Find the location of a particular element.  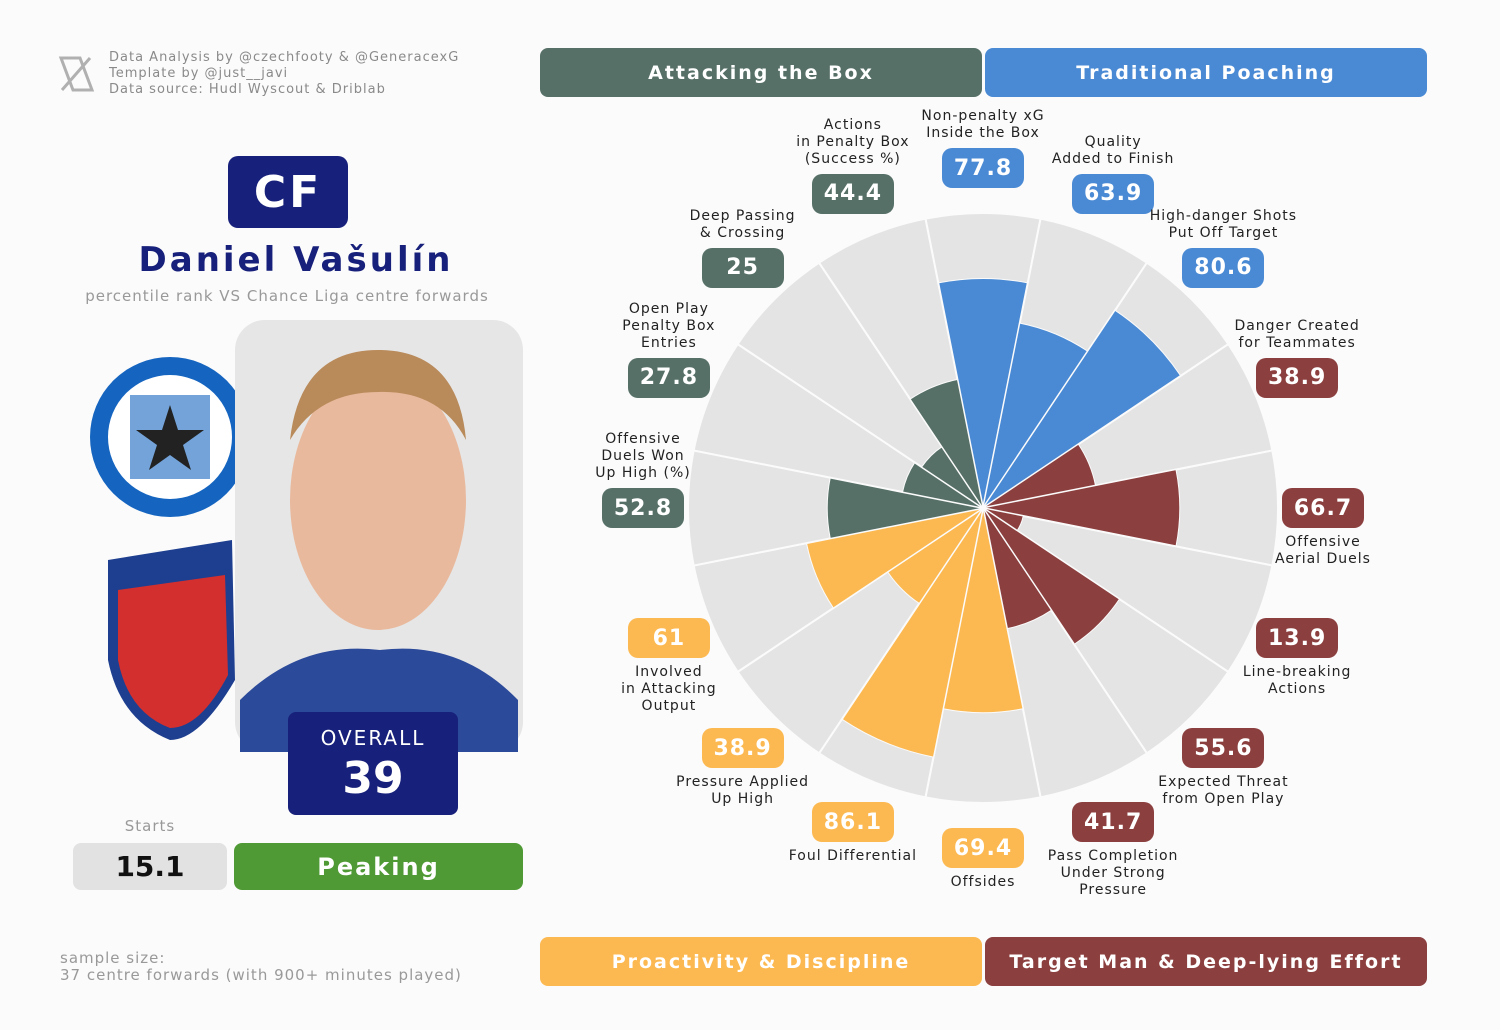

category-label: Quality Added to Finish is located at coordinates (1113, 150).